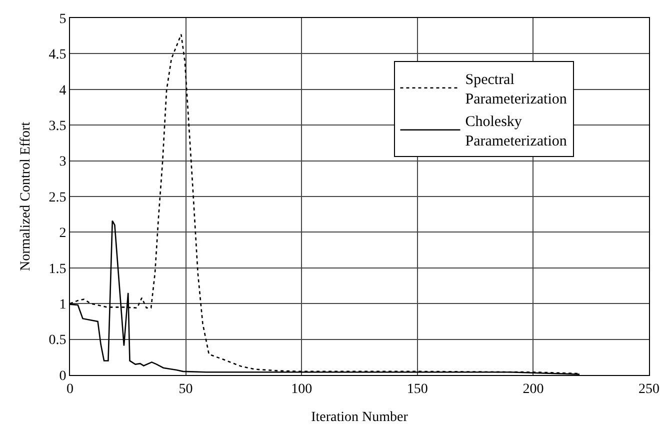 The image size is (672, 435). Describe the element at coordinates (417, 389) in the screenshot. I see `x-tick-label: 150` at that location.